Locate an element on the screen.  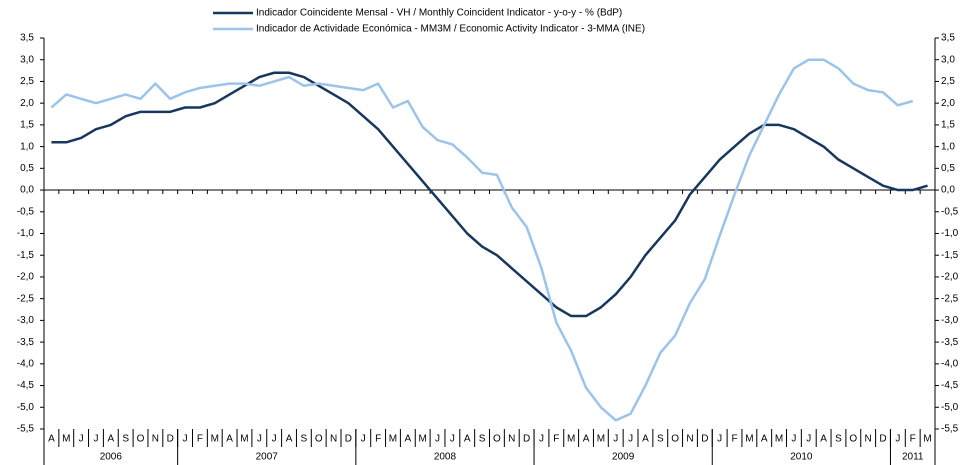
y2-tick-label: -5,5 is located at coordinates (950, 429).